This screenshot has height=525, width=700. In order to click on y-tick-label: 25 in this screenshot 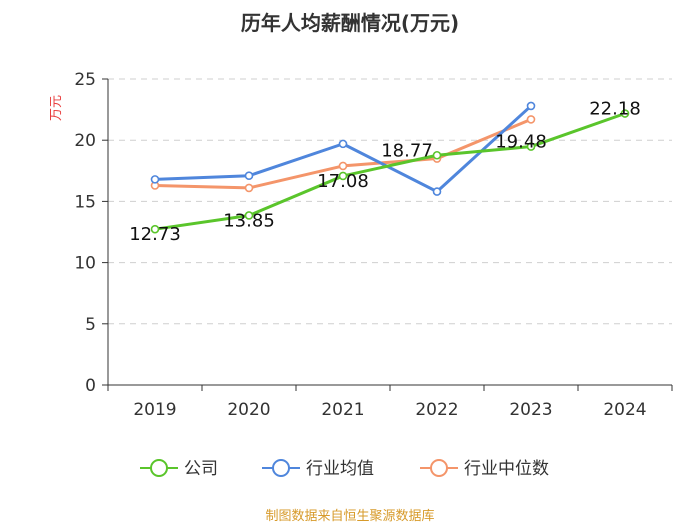, I will do `click(85, 80)`.